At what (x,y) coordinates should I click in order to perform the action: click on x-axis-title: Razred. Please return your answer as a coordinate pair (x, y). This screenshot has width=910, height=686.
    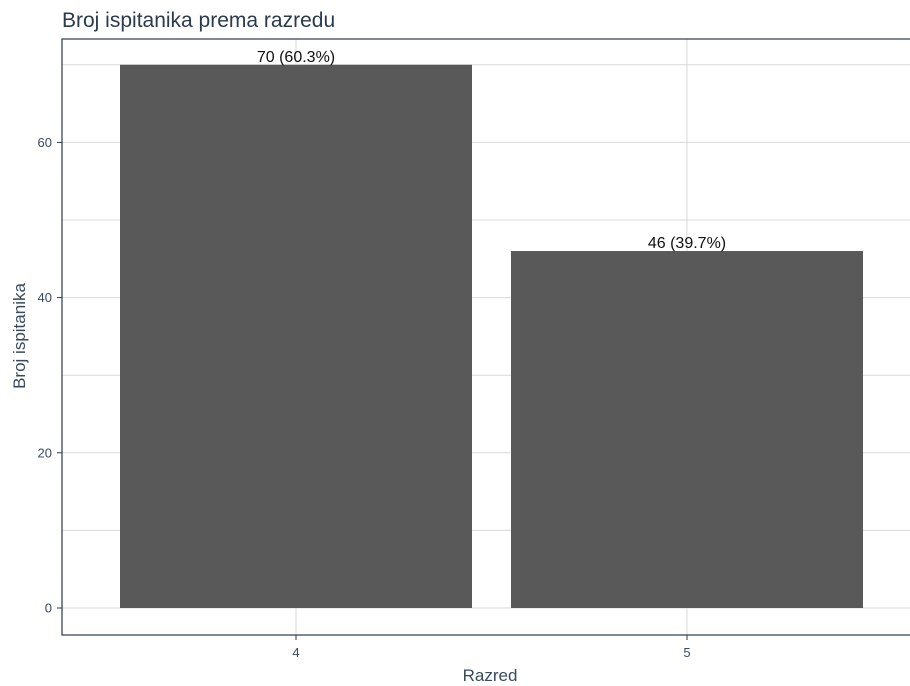
    Looking at the image, I should click on (490, 675).